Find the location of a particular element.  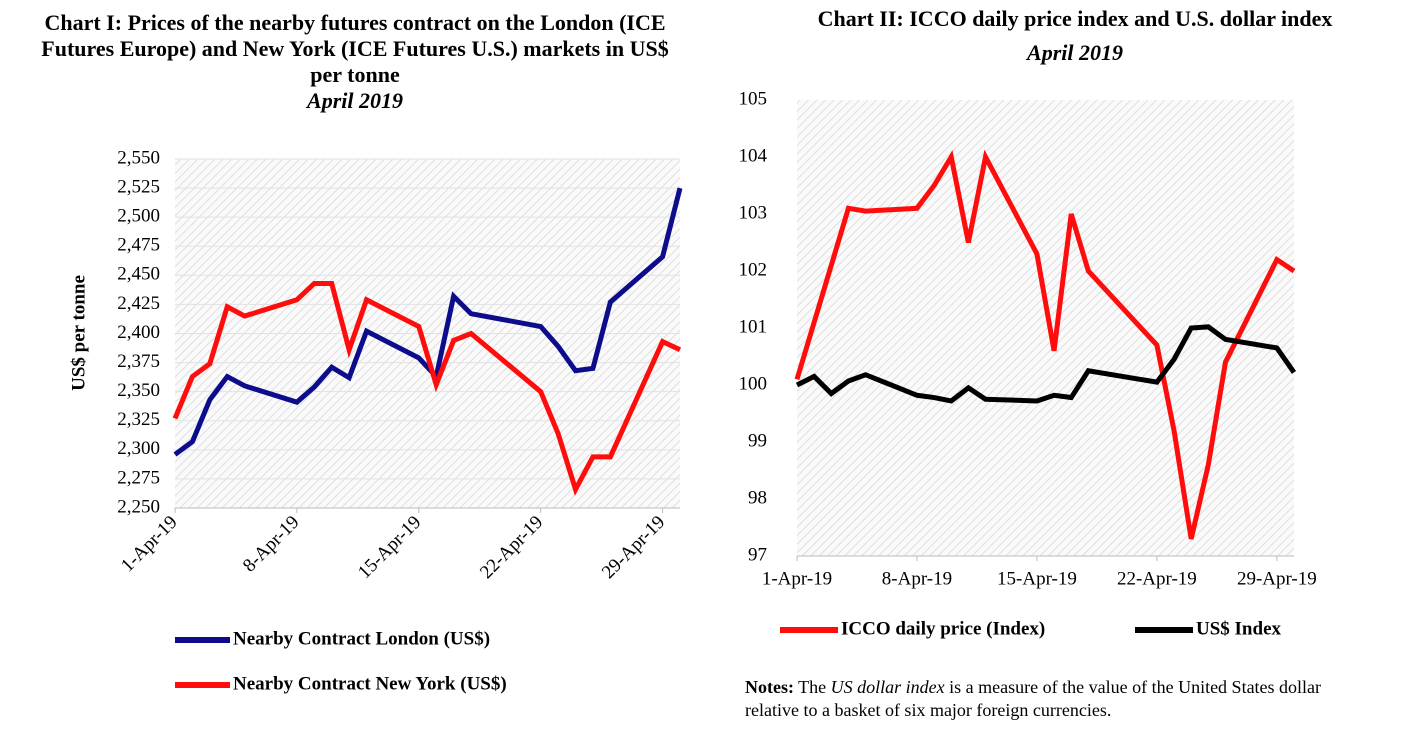

y-tick-label: 2,350 is located at coordinates (138, 390).